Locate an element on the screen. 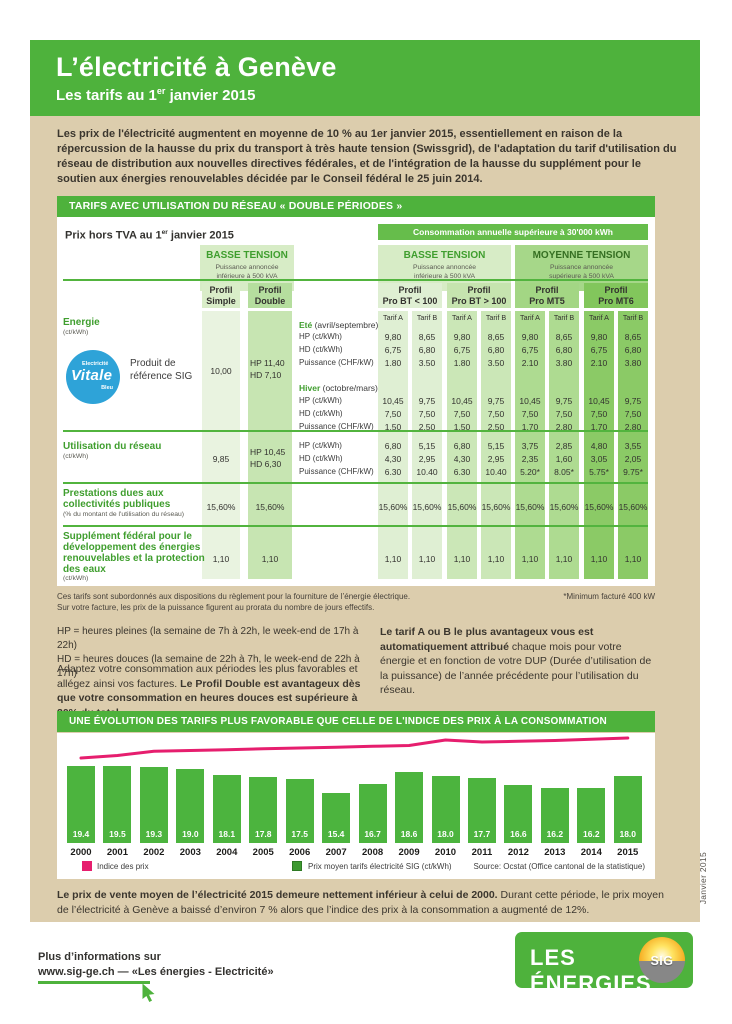  tariff-value-cell: 2,85 is located at coordinates (564, 446).